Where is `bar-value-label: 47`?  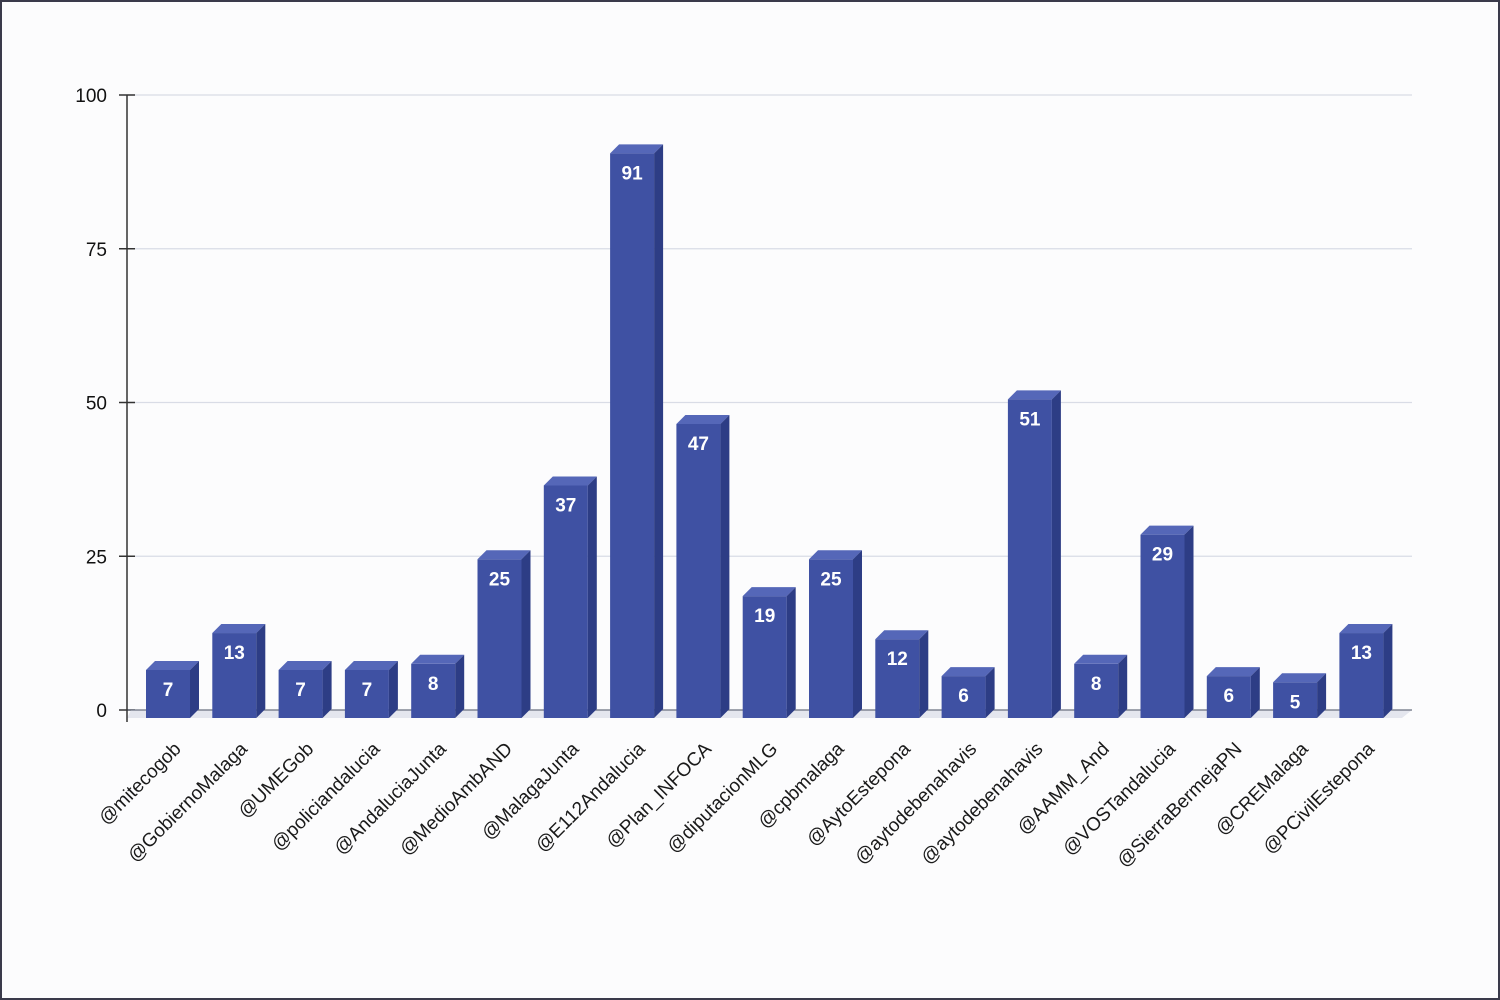 bar-value-label: 47 is located at coordinates (698, 444).